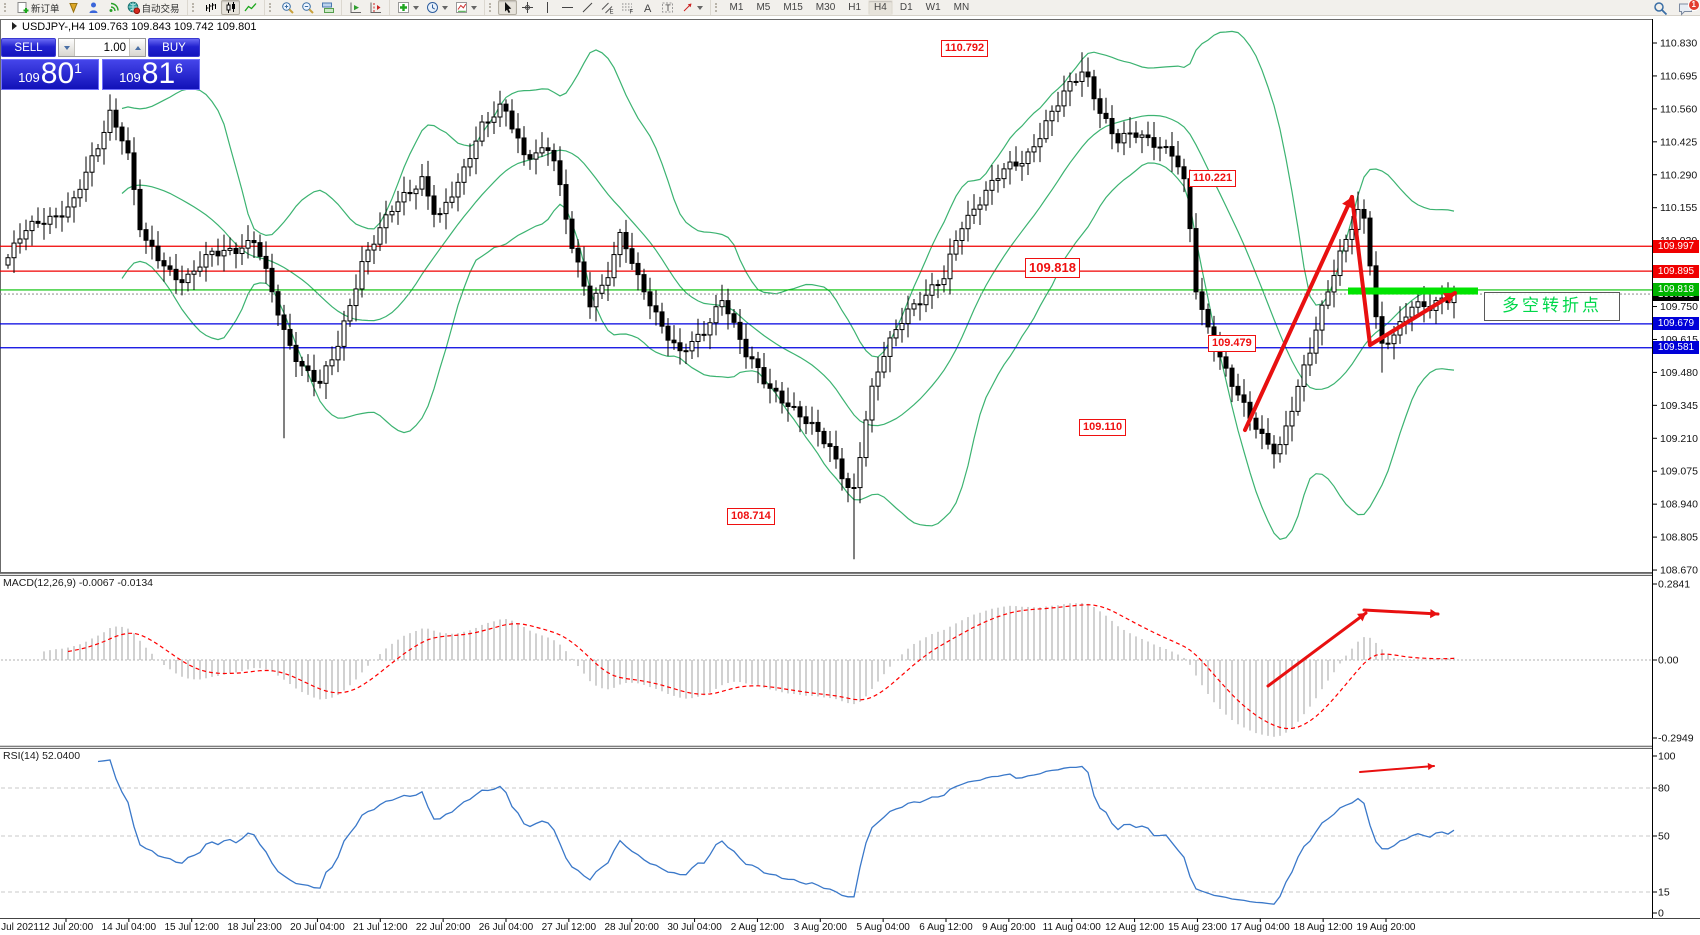 The width and height of the screenshot is (1700, 935). I want to click on text-label-button: T, so click(667, 7).